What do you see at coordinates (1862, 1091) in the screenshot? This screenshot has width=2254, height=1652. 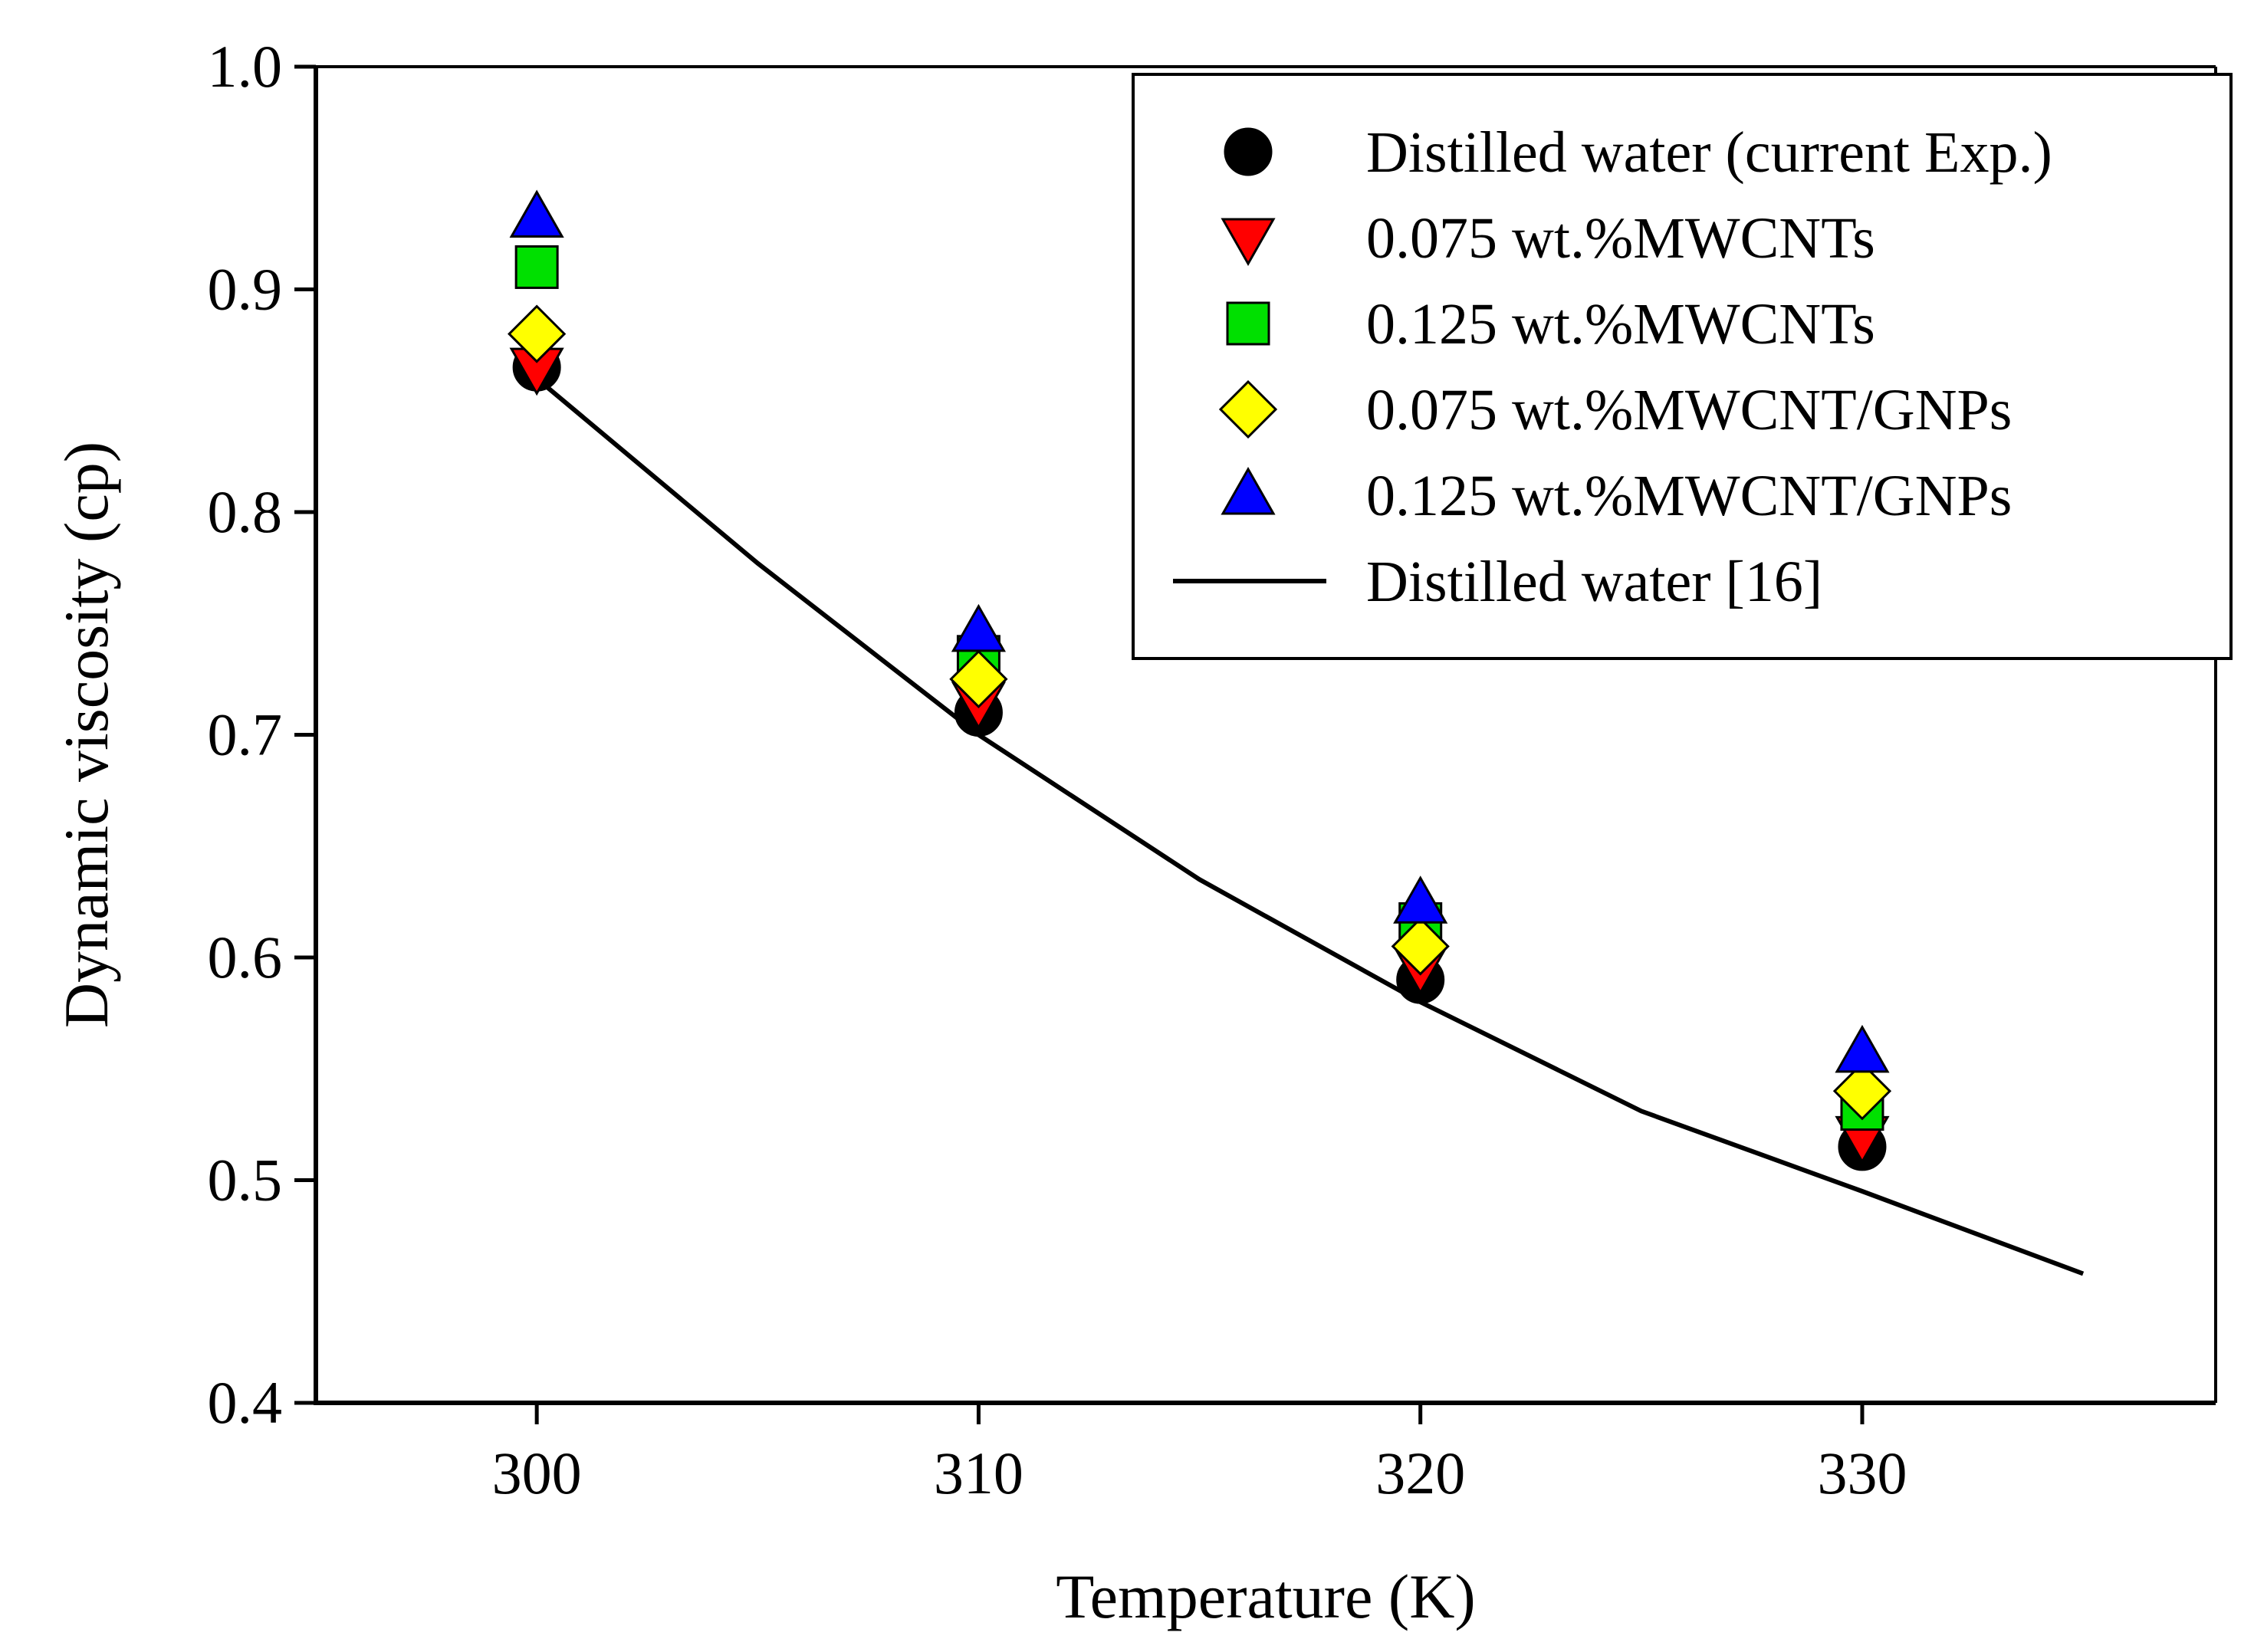 I see `data-point-s3-p3` at bounding box center [1862, 1091].